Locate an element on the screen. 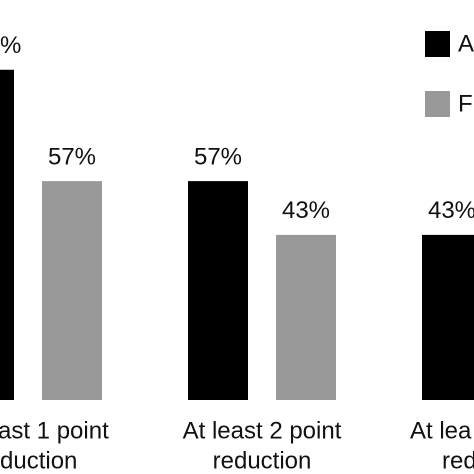 The image size is (474, 474). legend-label: F is located at coordinates (465, 103).